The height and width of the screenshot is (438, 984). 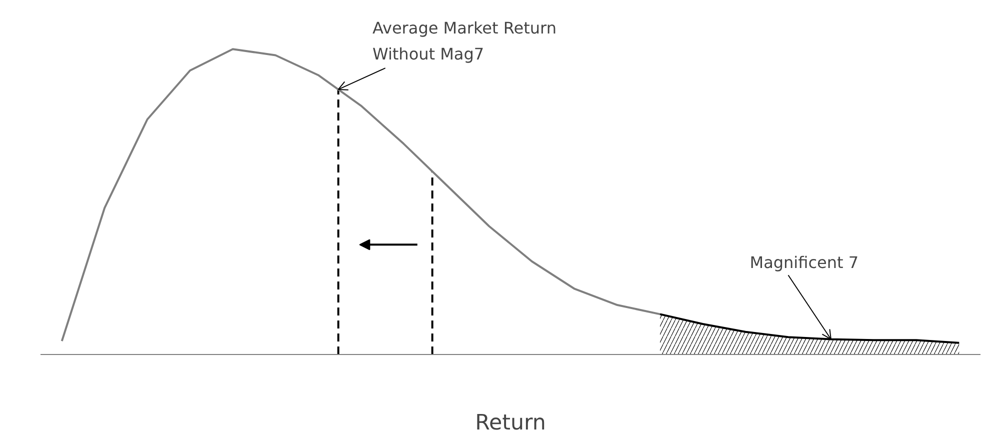 I want to click on annotation: Average Market Return Without Mag7, so click(x=464, y=41).